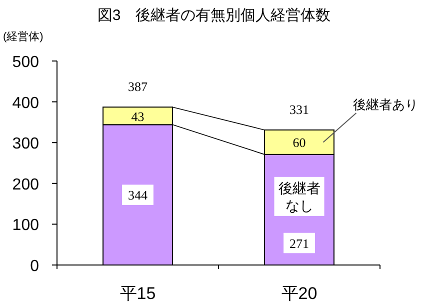  Describe the element at coordinates (138, 195) in the screenshot. I see `data-label: 344` at that location.